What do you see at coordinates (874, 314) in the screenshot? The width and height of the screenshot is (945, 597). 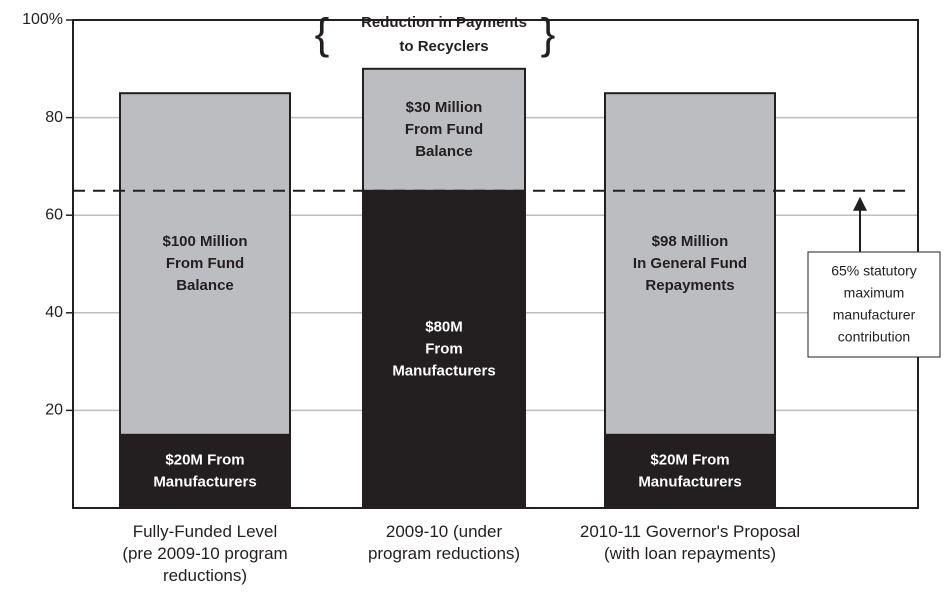 I see `reference-label-line: manufacturer` at bounding box center [874, 314].